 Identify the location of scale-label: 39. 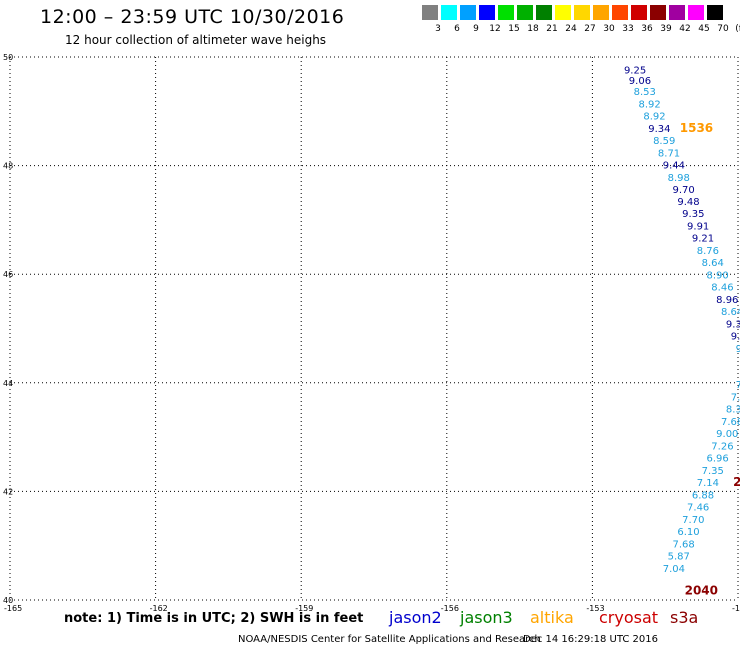
(666, 29).